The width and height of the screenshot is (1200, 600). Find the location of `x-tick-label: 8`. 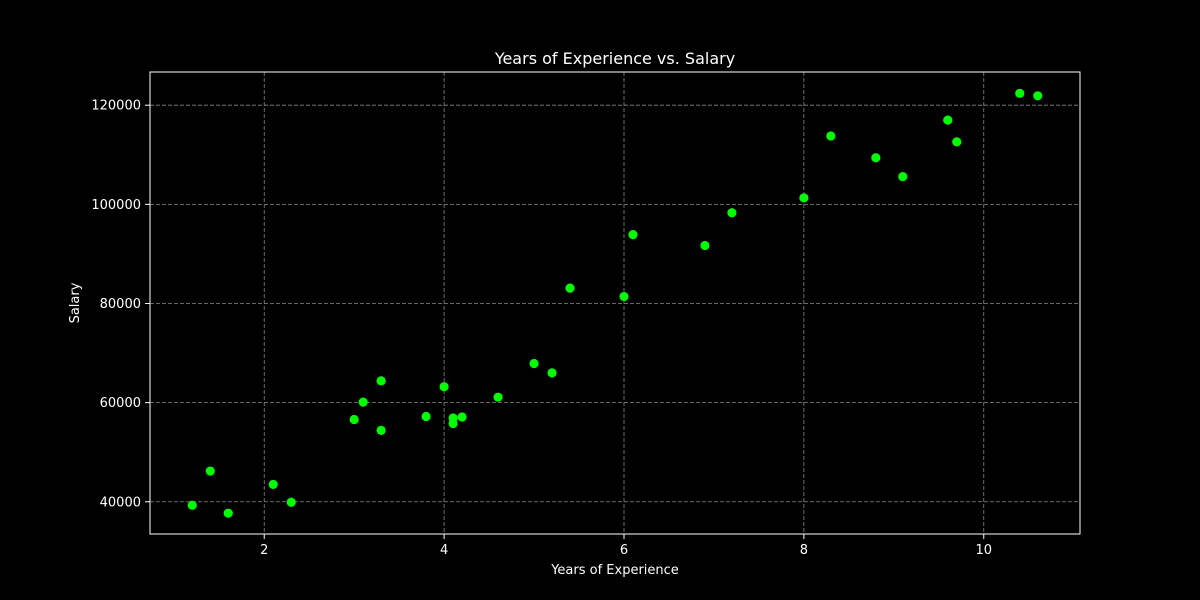

x-tick-label: 8 is located at coordinates (804, 550).